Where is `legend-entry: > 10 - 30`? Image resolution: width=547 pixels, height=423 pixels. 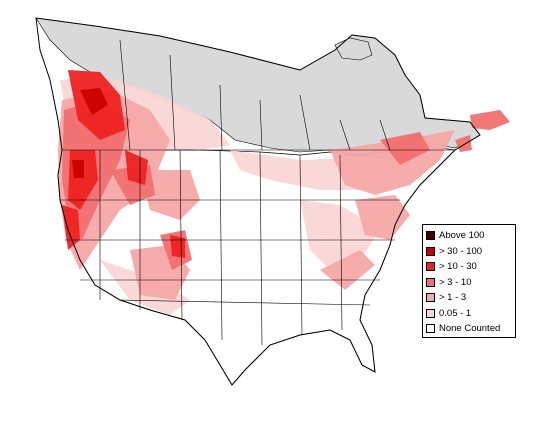
legend-entry: > 10 - 30 is located at coordinates (470, 267).